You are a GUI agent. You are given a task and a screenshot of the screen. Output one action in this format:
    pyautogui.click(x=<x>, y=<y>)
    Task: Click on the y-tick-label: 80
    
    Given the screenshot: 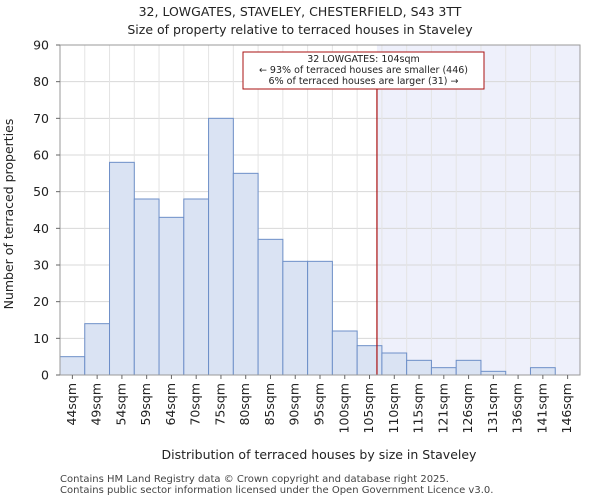 What is the action you would take?
    pyautogui.click(x=41, y=81)
    